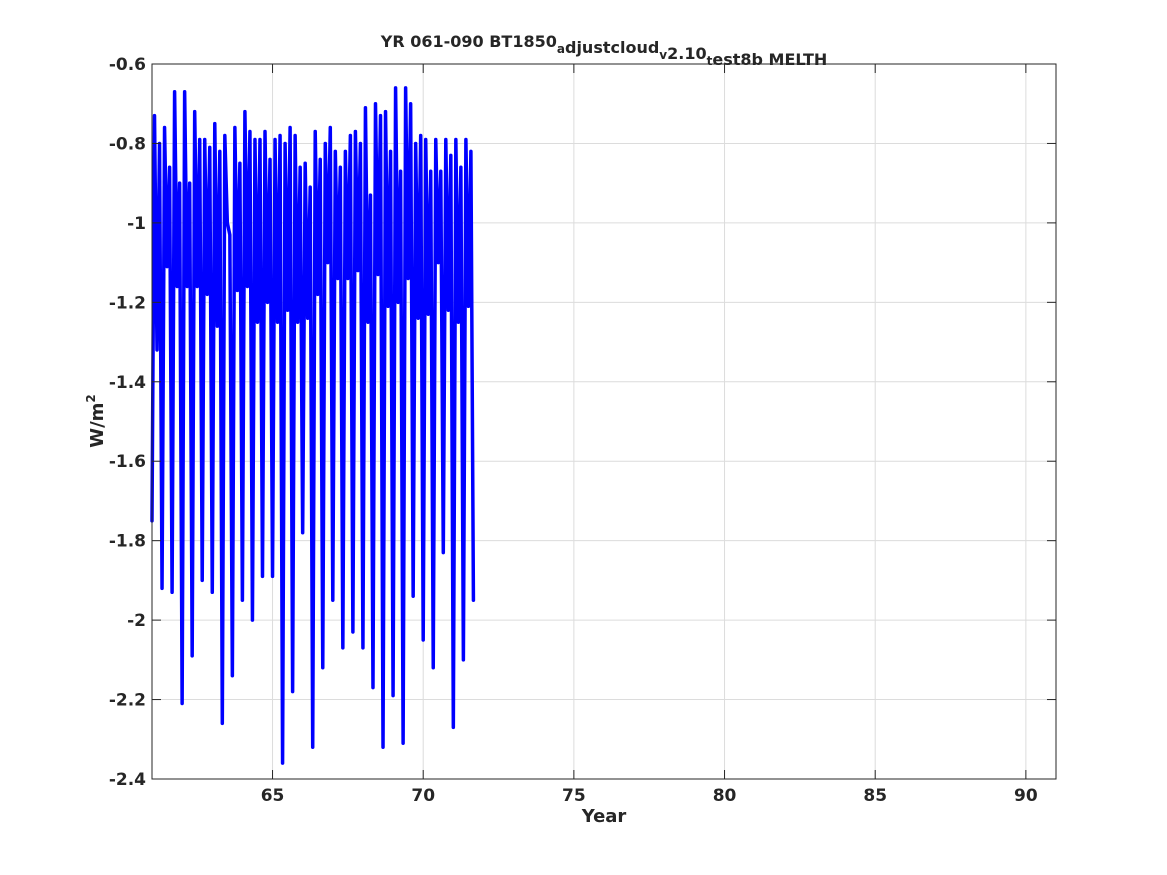  Describe the element at coordinates (127, 383) in the screenshot. I see `y-tick-label: -1.4` at that location.